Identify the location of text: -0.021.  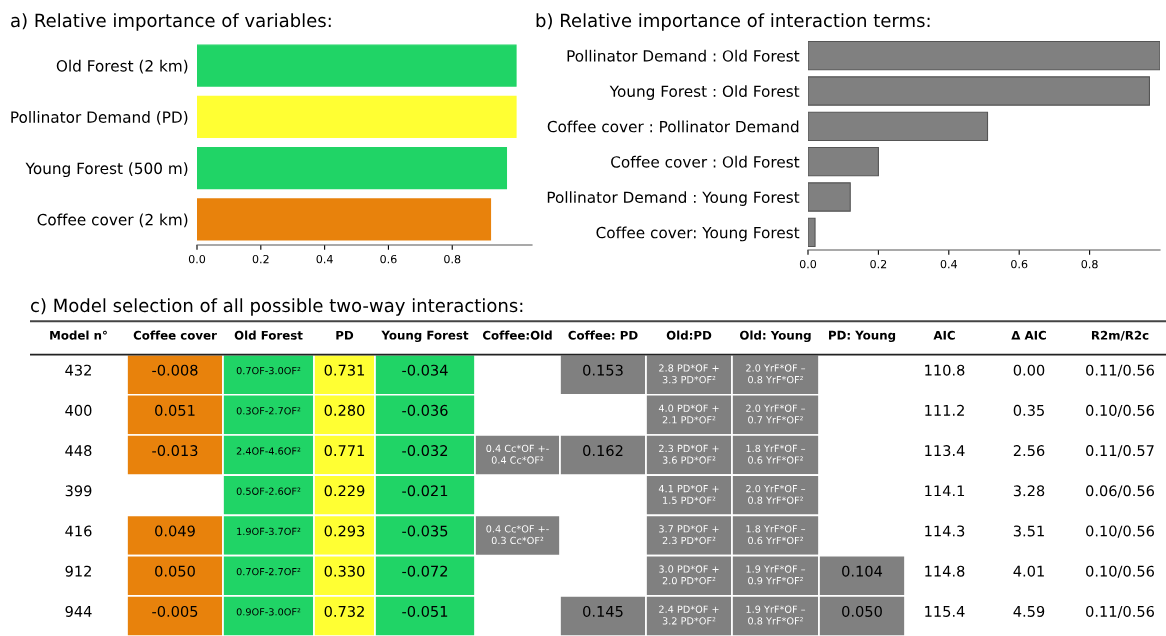
(425, 491).